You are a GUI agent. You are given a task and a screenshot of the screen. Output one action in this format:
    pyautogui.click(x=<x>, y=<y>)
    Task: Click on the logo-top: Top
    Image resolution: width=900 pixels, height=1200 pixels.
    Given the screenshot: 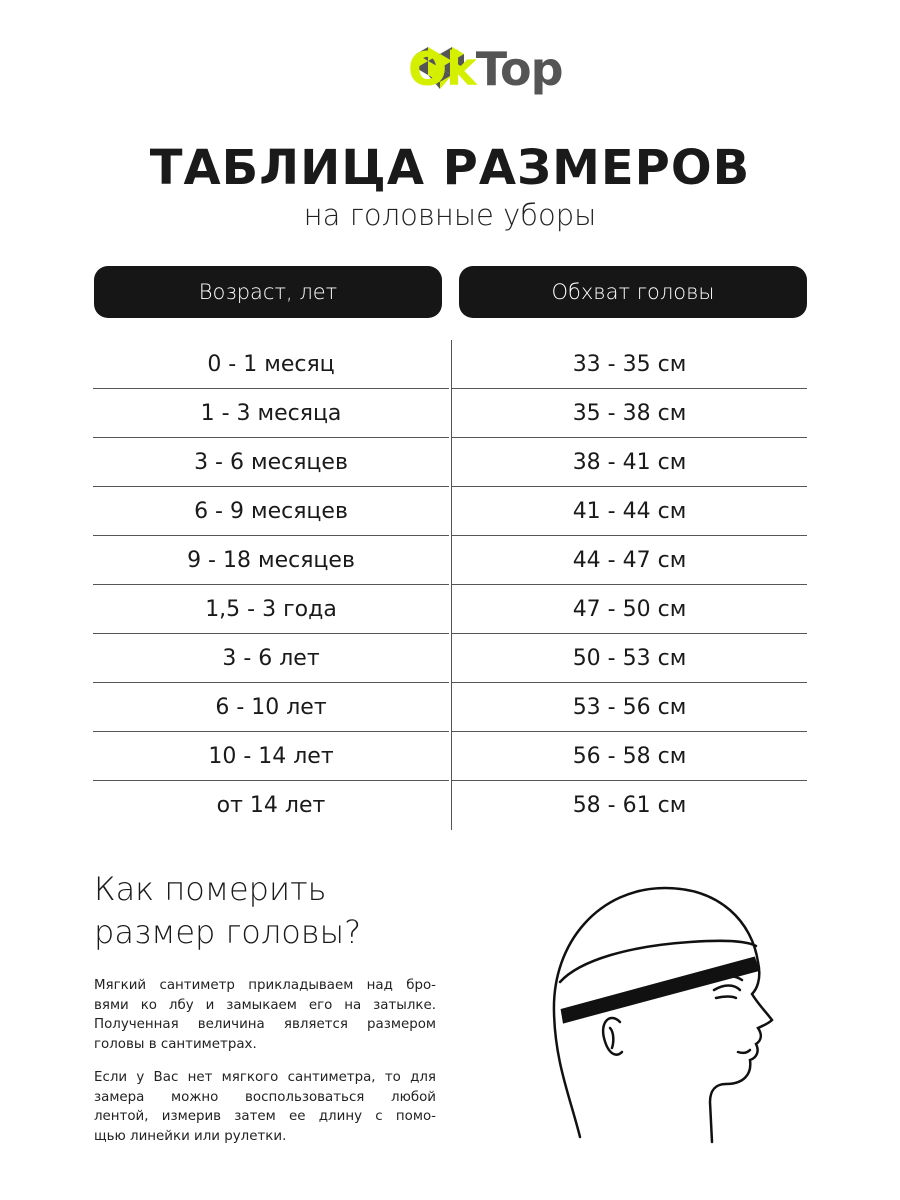 What is the action you would take?
    pyautogui.click(x=519, y=69)
    